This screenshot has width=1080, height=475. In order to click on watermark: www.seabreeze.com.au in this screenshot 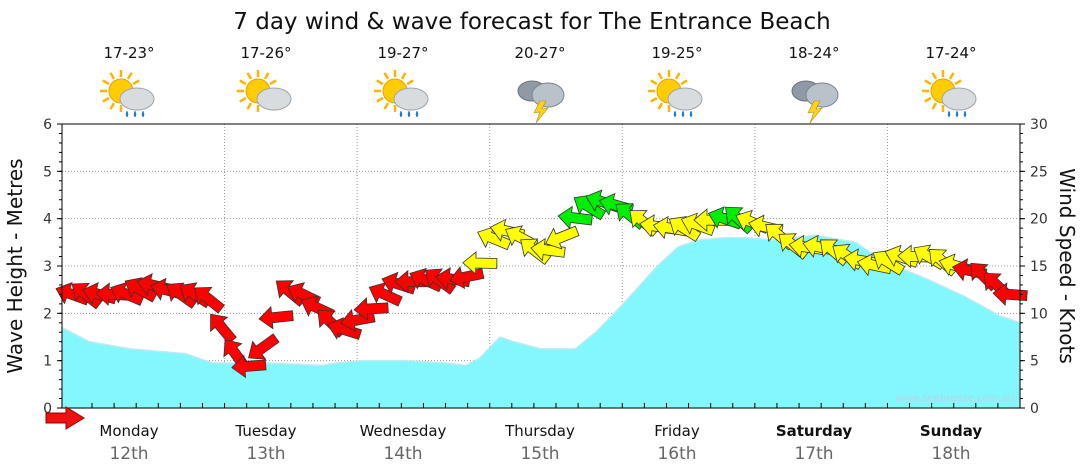, I will do `click(955, 398)`.